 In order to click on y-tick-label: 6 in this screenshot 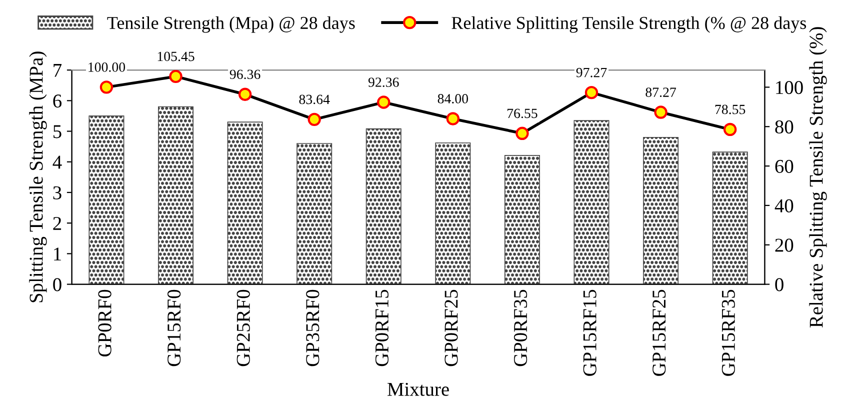, I will do `click(57, 101)`.